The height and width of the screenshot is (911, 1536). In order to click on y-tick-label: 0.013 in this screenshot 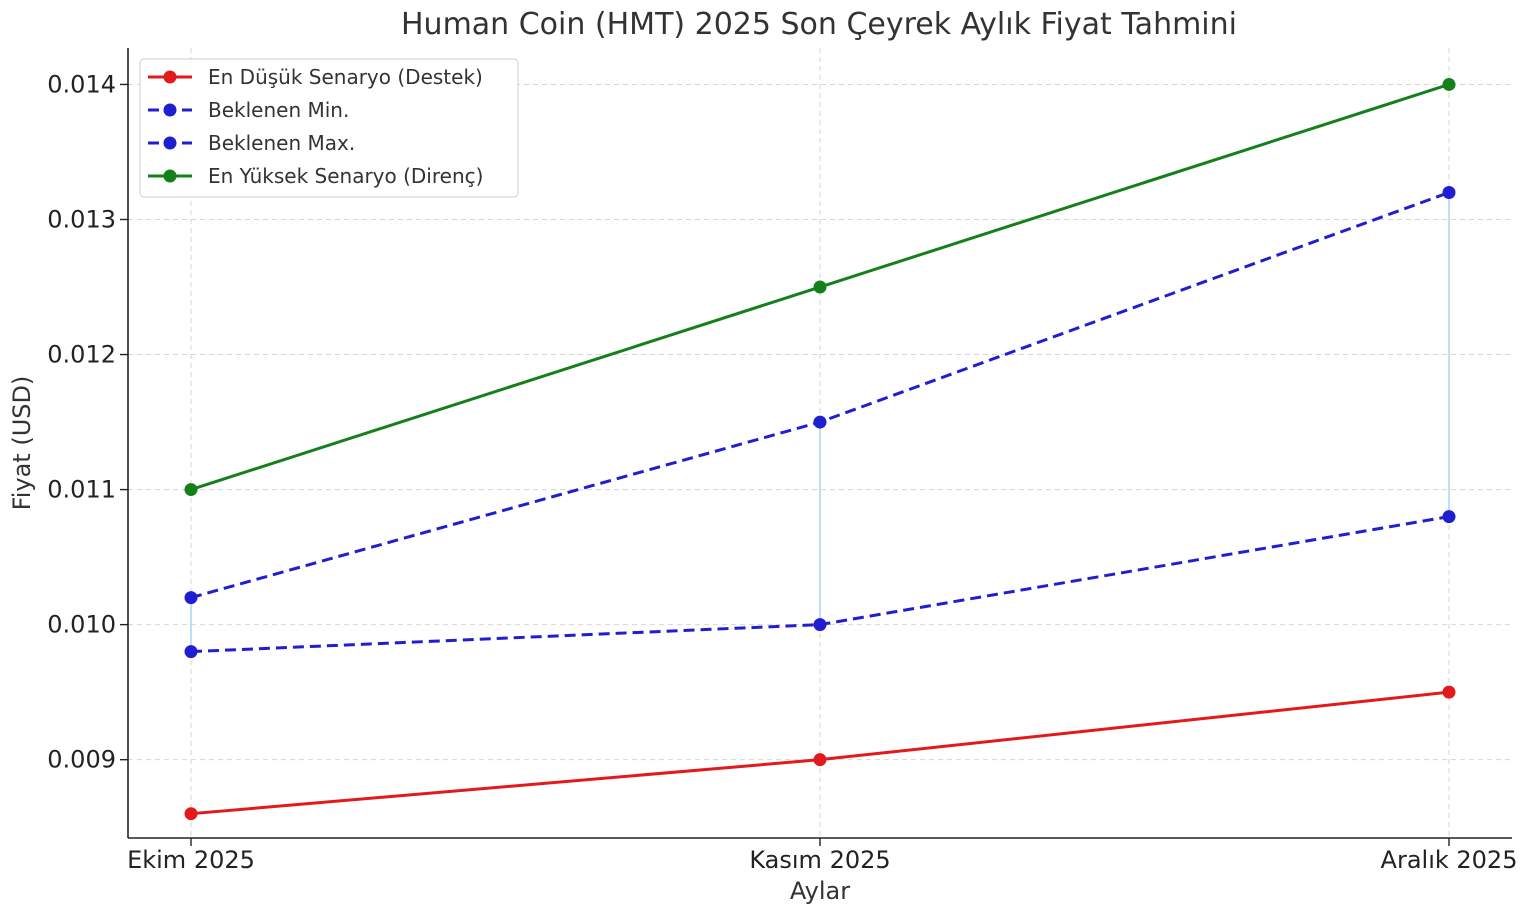, I will do `click(81, 220)`.